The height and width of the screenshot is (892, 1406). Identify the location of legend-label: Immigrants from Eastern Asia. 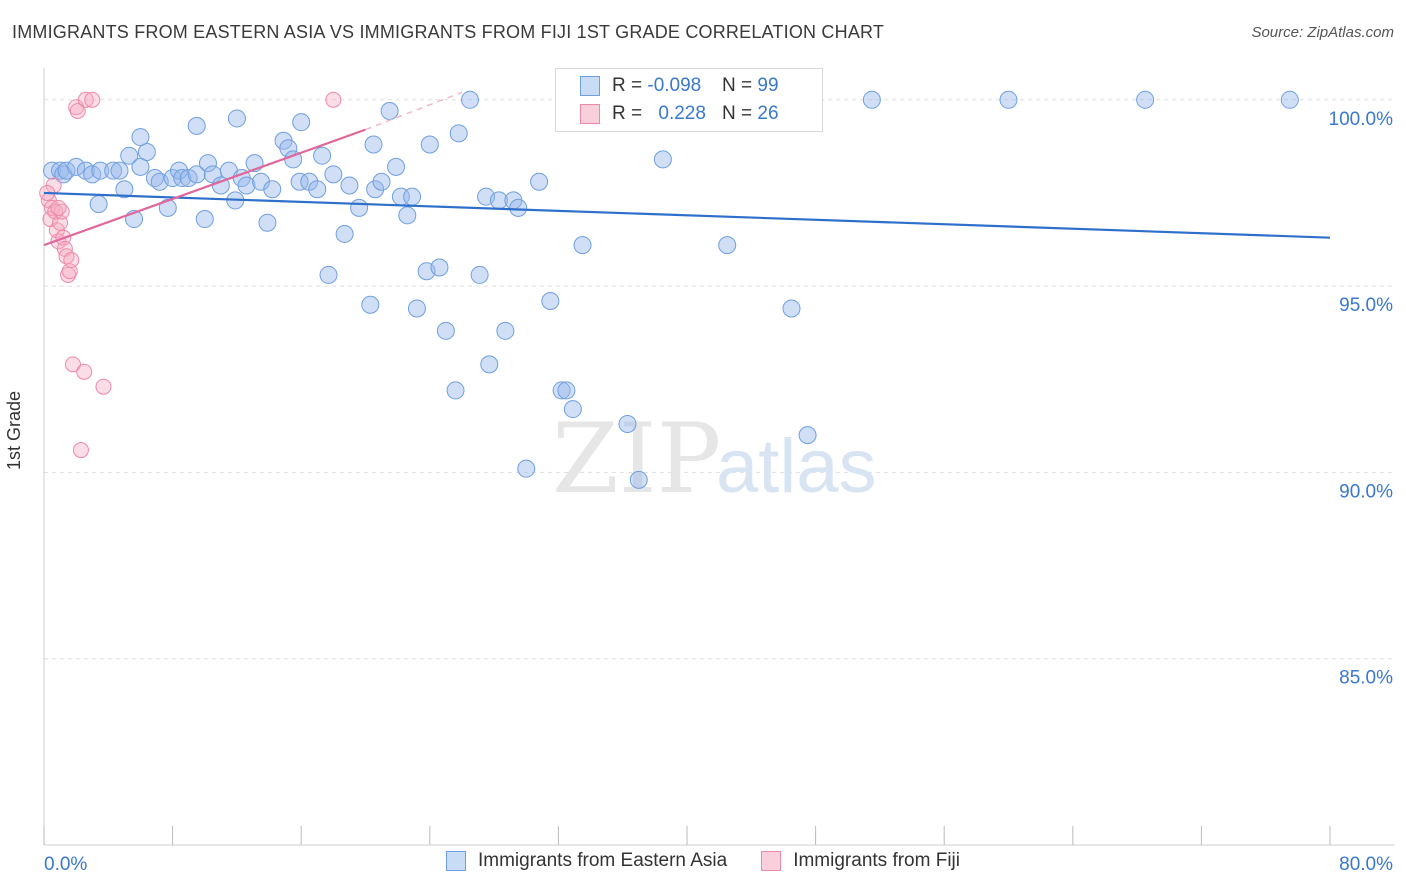
(603, 860).